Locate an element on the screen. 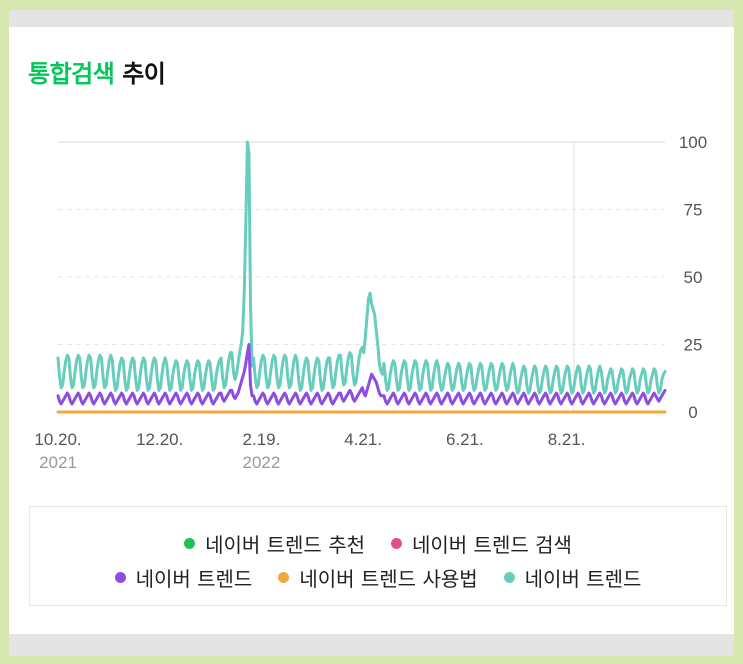 Image resolution: width=743 pixels, height=664 pixels. chart-title: 통합검색 추이 is located at coordinates (97, 71).